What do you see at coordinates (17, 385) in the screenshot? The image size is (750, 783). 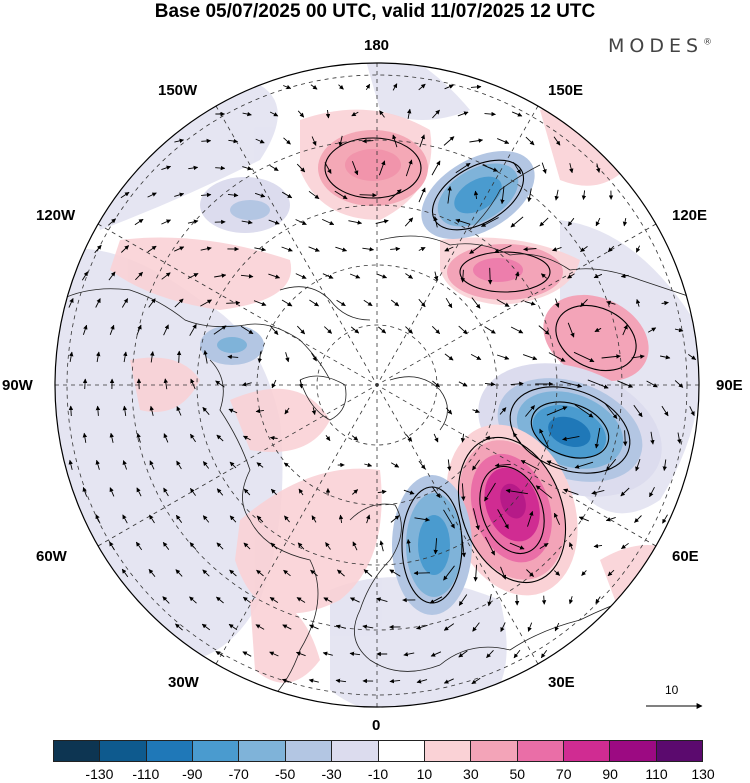 I see `lon-label-90w: 90W` at bounding box center [17, 385].